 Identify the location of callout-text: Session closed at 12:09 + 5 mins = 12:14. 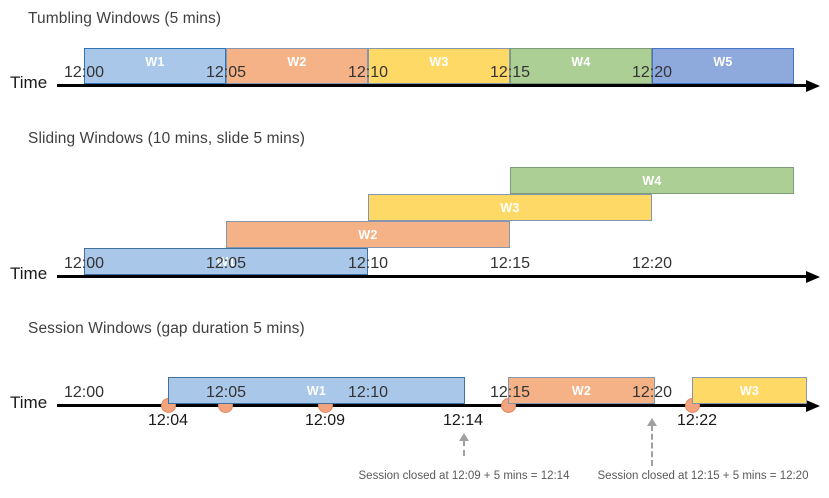
(464, 476).